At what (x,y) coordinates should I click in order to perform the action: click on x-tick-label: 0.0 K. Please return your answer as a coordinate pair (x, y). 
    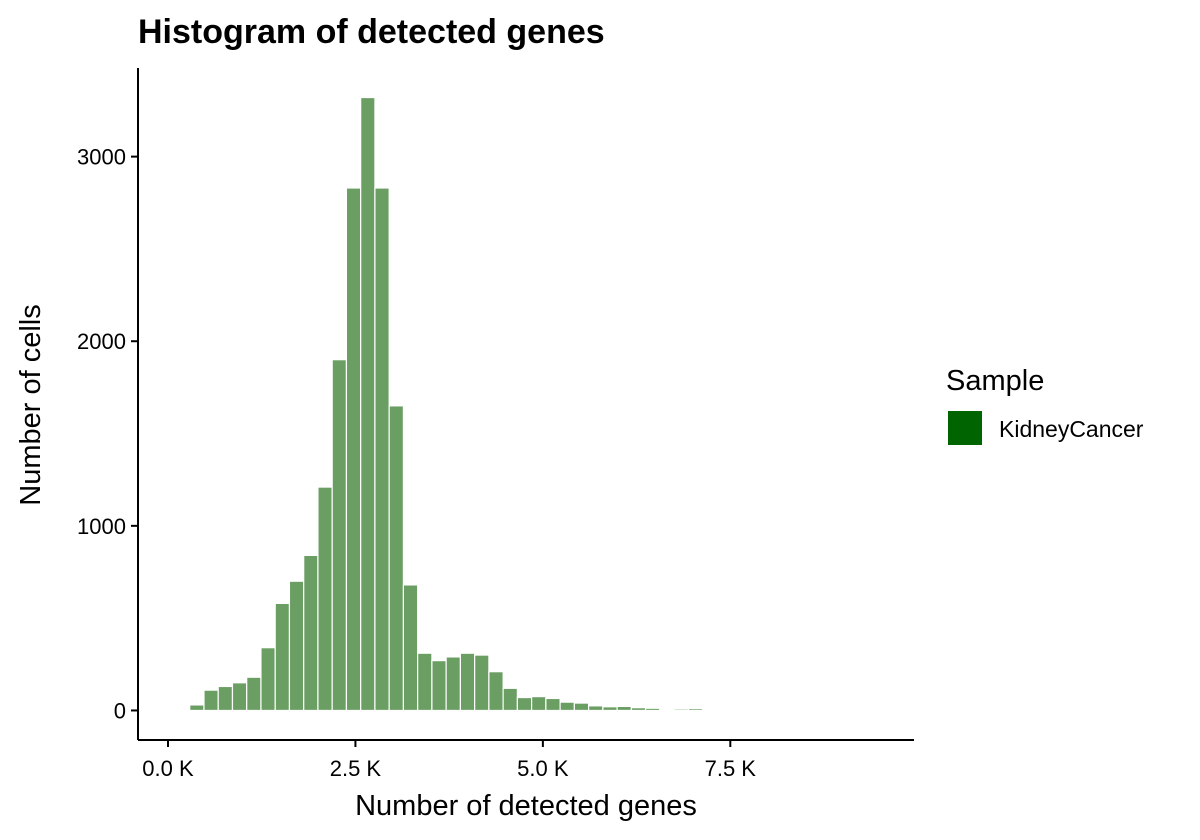
    Looking at the image, I should click on (168, 768).